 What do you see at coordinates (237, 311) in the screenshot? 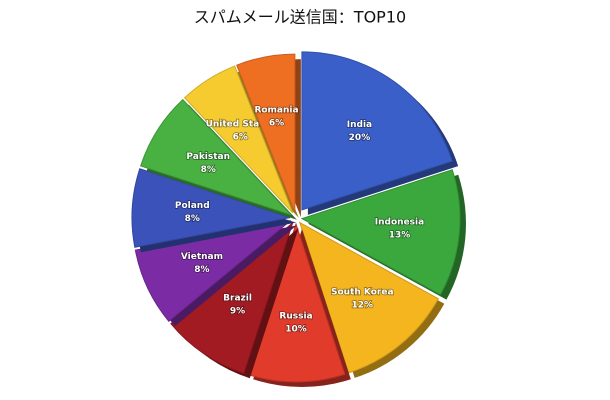
I see `slice-value: 9%` at bounding box center [237, 311].